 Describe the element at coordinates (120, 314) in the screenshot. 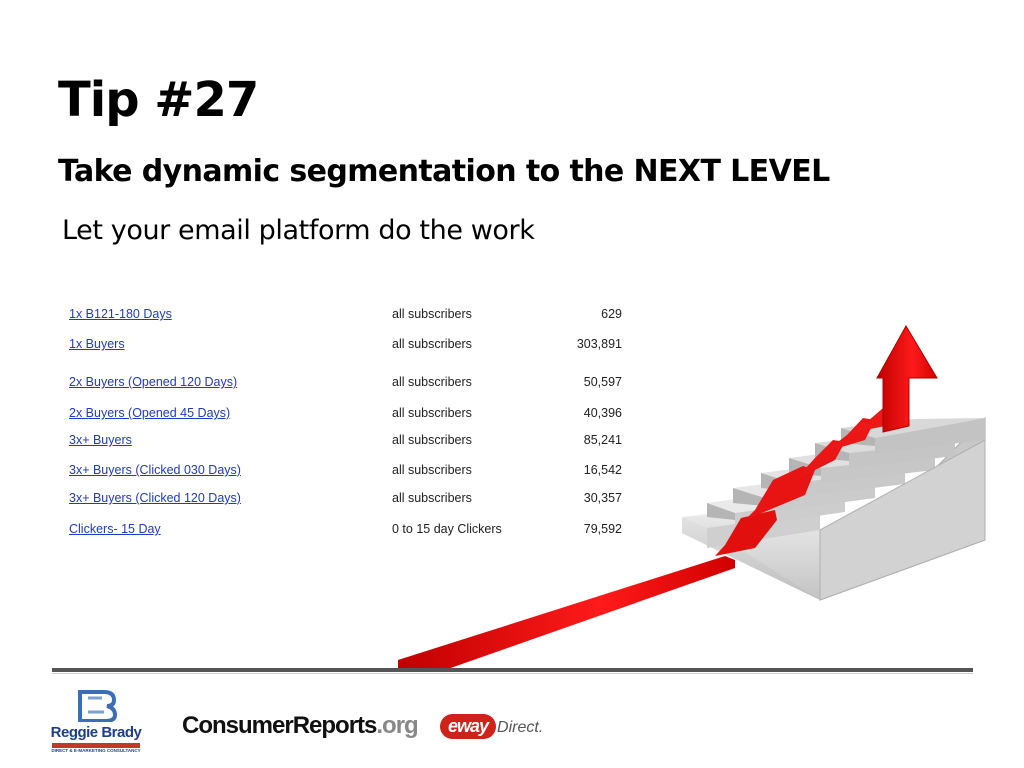

I see `segment-link: 1x B121-180 Days` at that location.